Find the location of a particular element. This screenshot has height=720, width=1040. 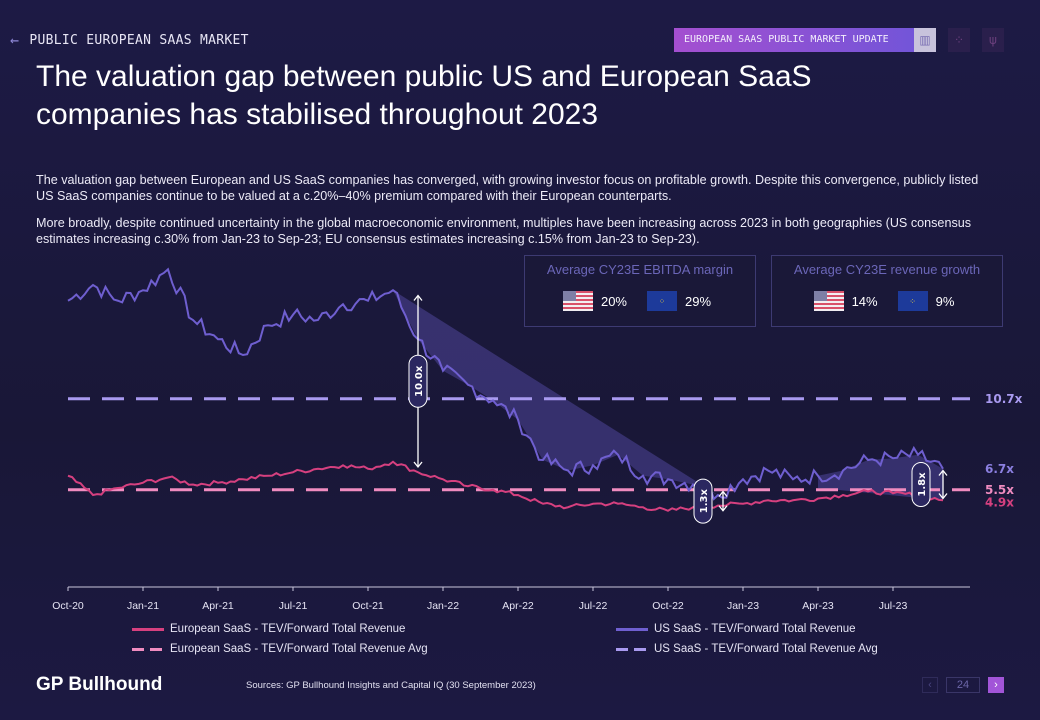

kpi-title: Average CY23E revenue growth is located at coordinates (887, 269).